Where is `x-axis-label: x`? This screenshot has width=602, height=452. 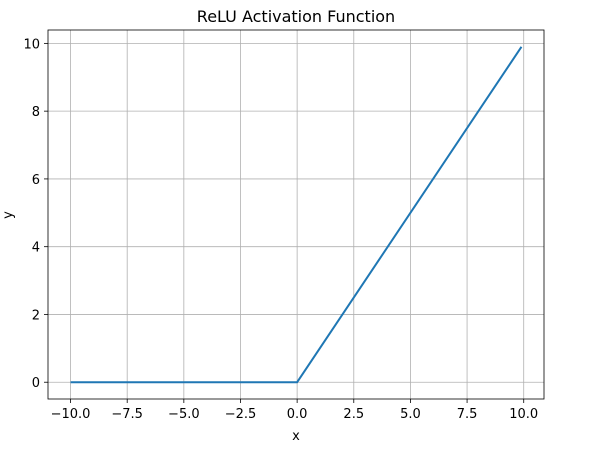
x-axis-label: x is located at coordinates (296, 436).